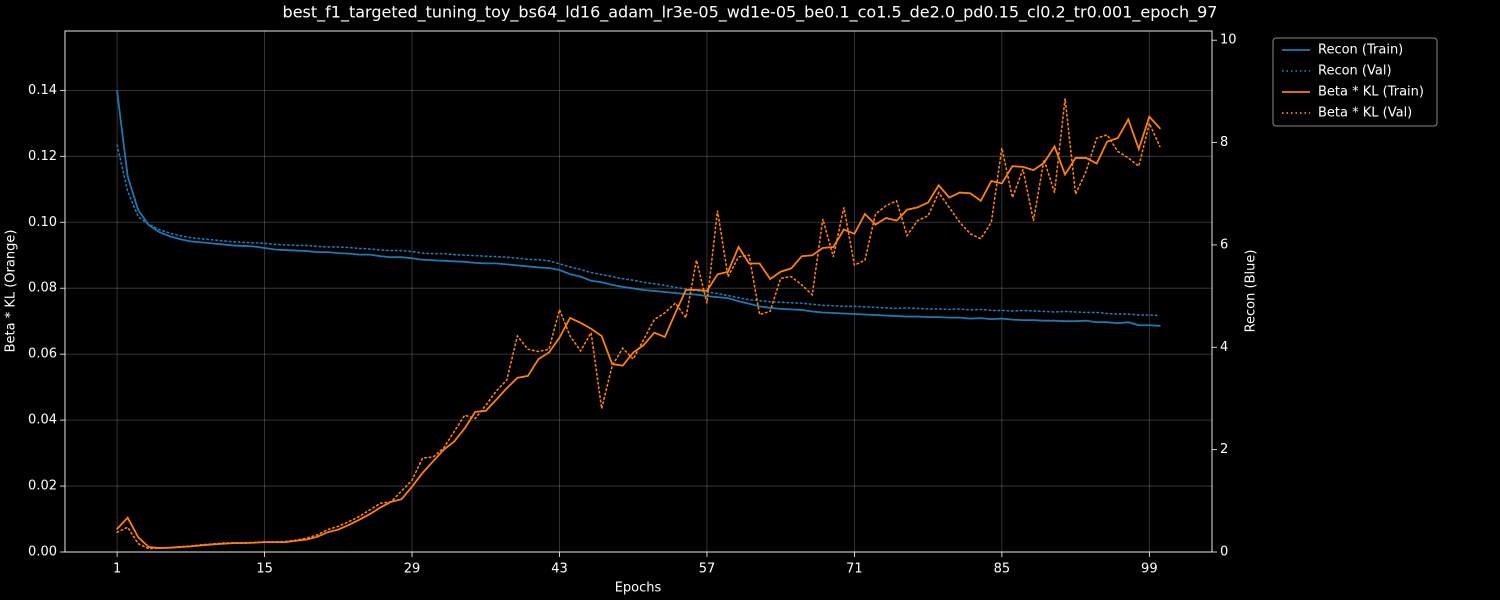 The height and width of the screenshot is (600, 1500). I want to click on y2-tick-label: 10, so click(1228, 40).